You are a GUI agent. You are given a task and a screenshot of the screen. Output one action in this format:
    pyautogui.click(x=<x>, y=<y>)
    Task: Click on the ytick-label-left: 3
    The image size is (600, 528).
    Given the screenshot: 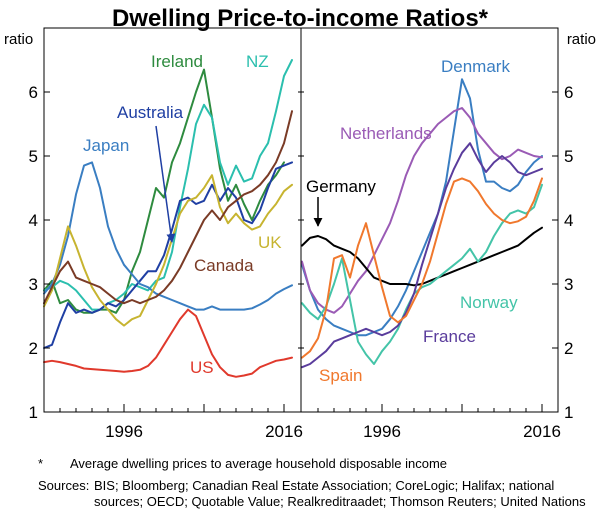 What is the action you would take?
    pyautogui.click(x=33, y=284)
    